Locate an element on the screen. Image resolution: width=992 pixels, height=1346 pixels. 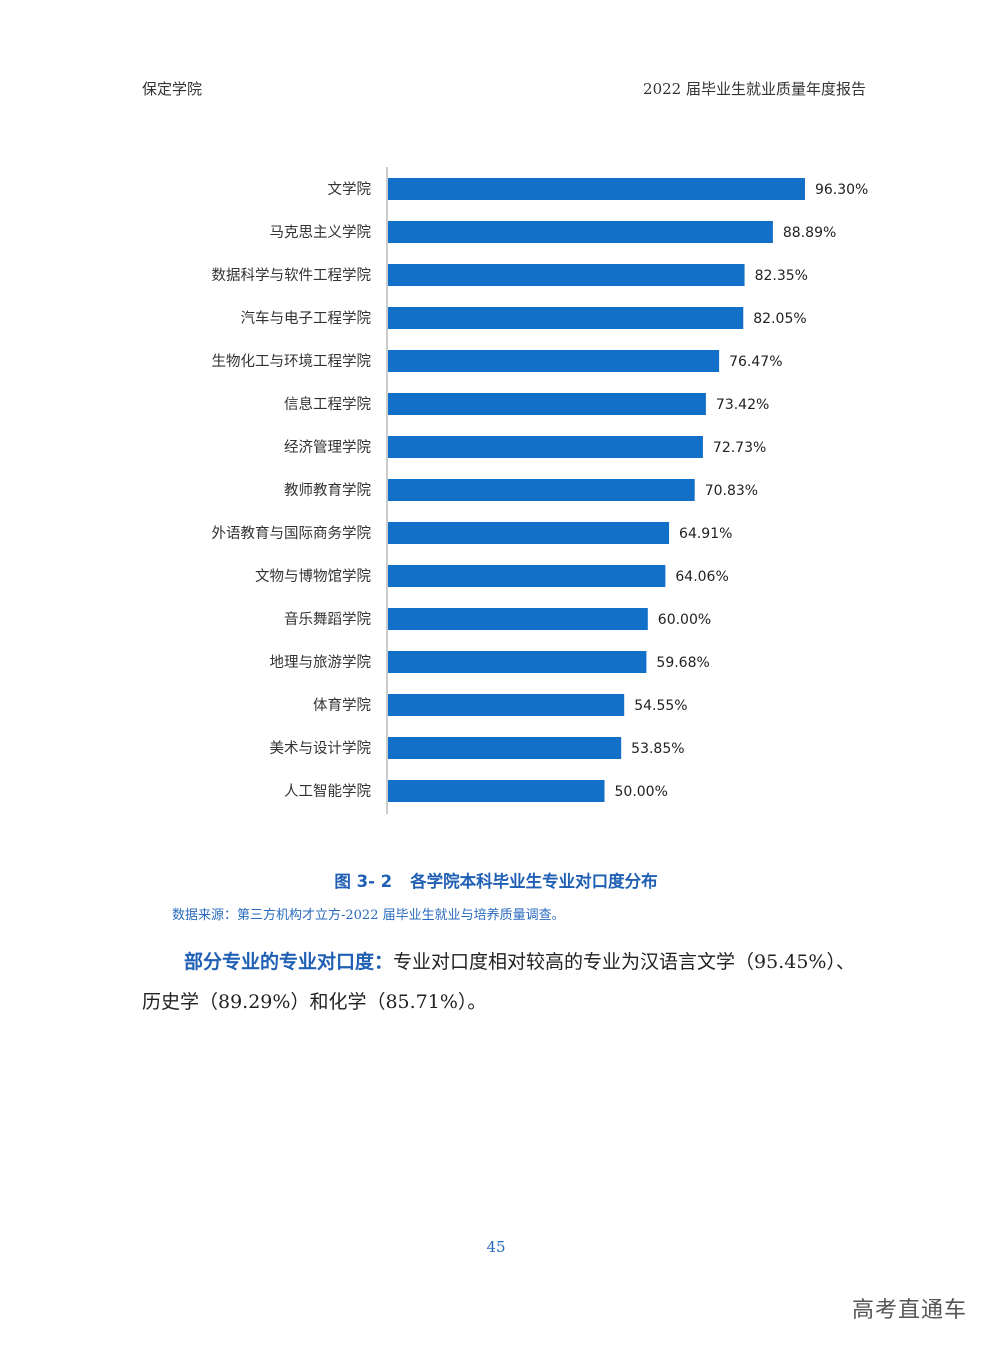
value-label: 64.06% is located at coordinates (701, 577).